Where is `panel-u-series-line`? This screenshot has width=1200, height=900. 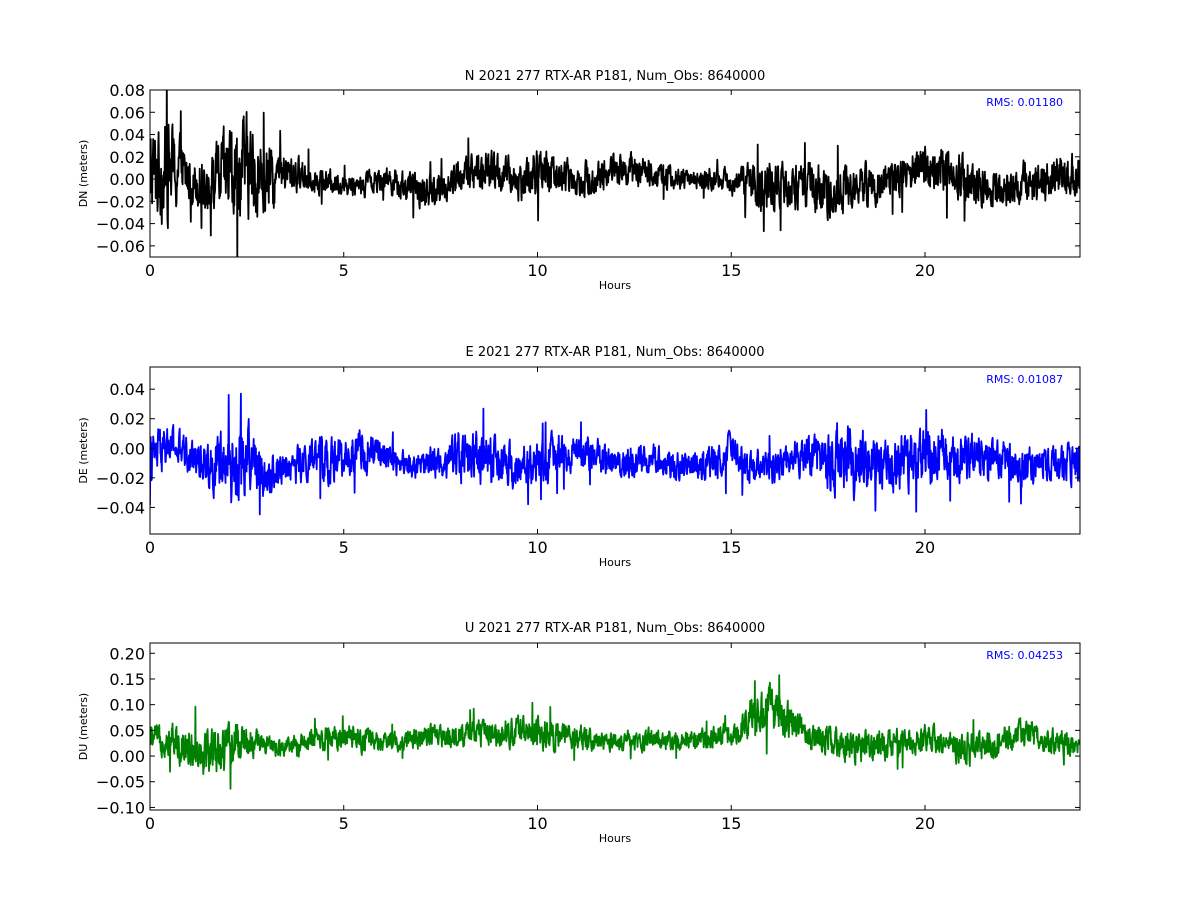 panel-u-series-line is located at coordinates (615, 732).